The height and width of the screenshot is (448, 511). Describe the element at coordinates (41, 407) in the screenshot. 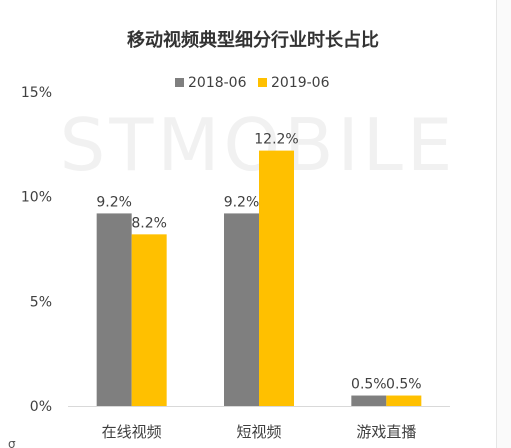

I see `y-tick-label: 0%` at that location.